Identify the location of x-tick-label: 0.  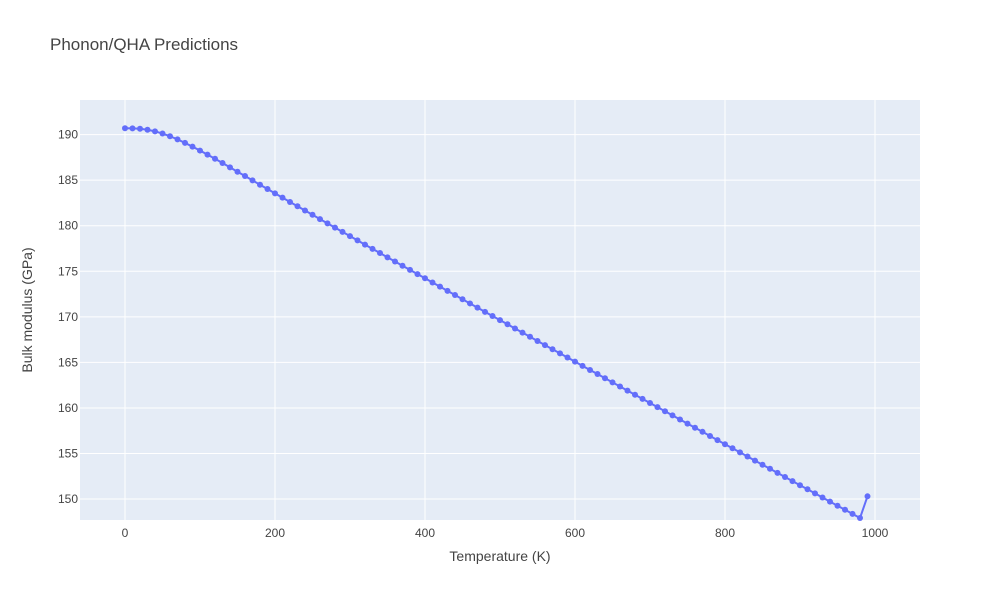
(125, 533).